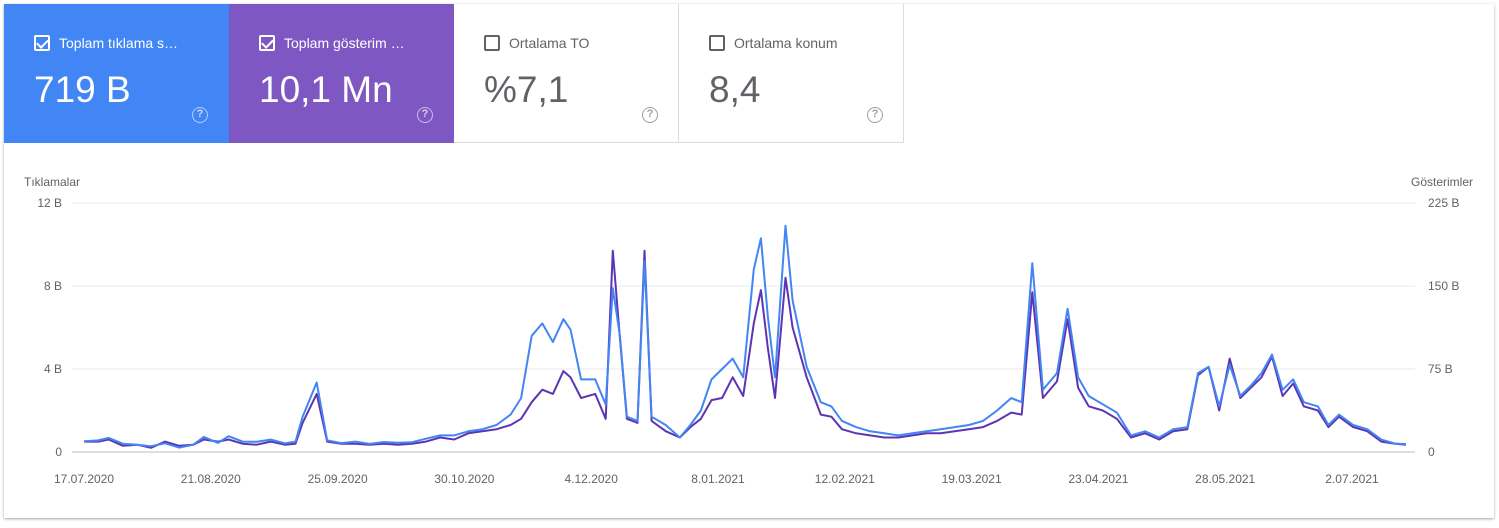 This screenshot has width=1499, height=528. I want to click on metric-label-average-position: Ortalama konum, so click(786, 43).